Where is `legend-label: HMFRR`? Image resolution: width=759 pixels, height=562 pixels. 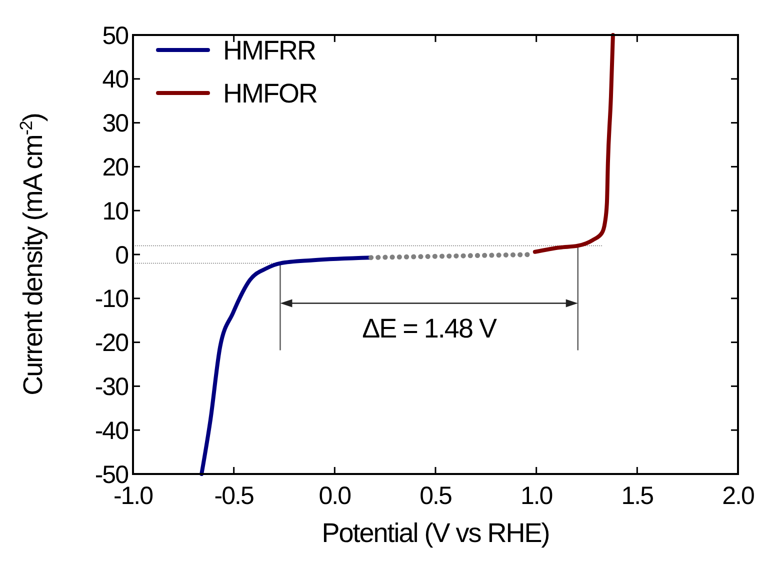 legend-label: HMFRR is located at coordinates (269, 50).